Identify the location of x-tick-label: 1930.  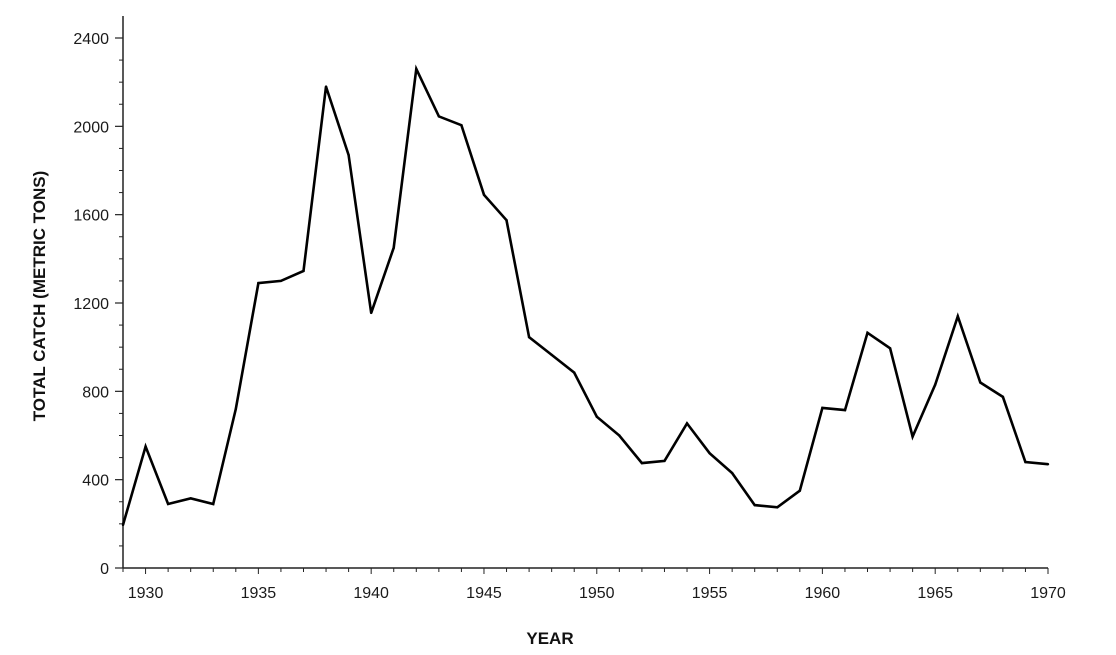
(146, 593).